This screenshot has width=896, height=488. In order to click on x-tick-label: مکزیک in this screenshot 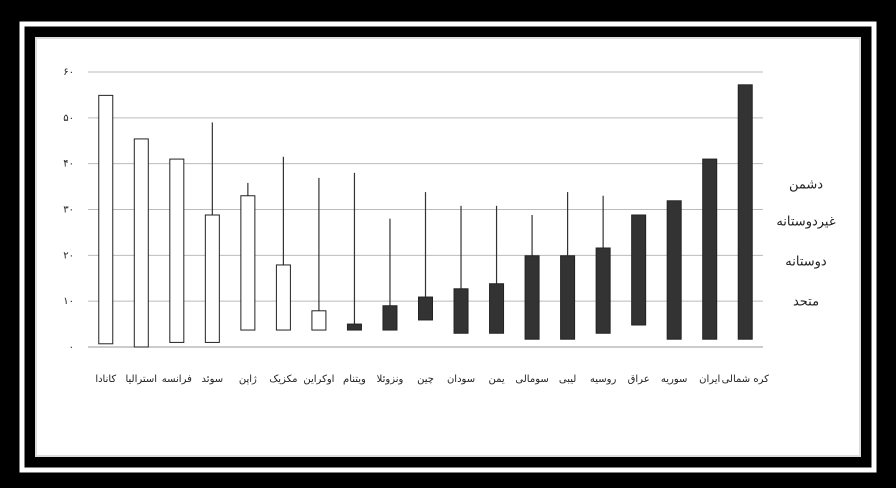, I will do `click(283, 379)`.